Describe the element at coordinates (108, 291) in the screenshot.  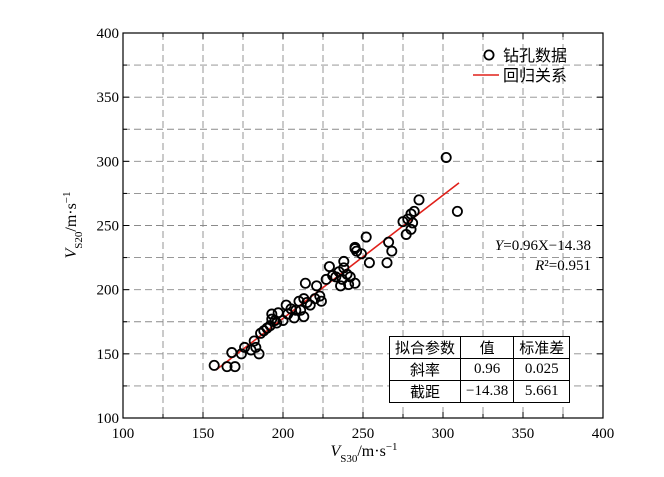
I see `y-tick-label: 200` at that location.